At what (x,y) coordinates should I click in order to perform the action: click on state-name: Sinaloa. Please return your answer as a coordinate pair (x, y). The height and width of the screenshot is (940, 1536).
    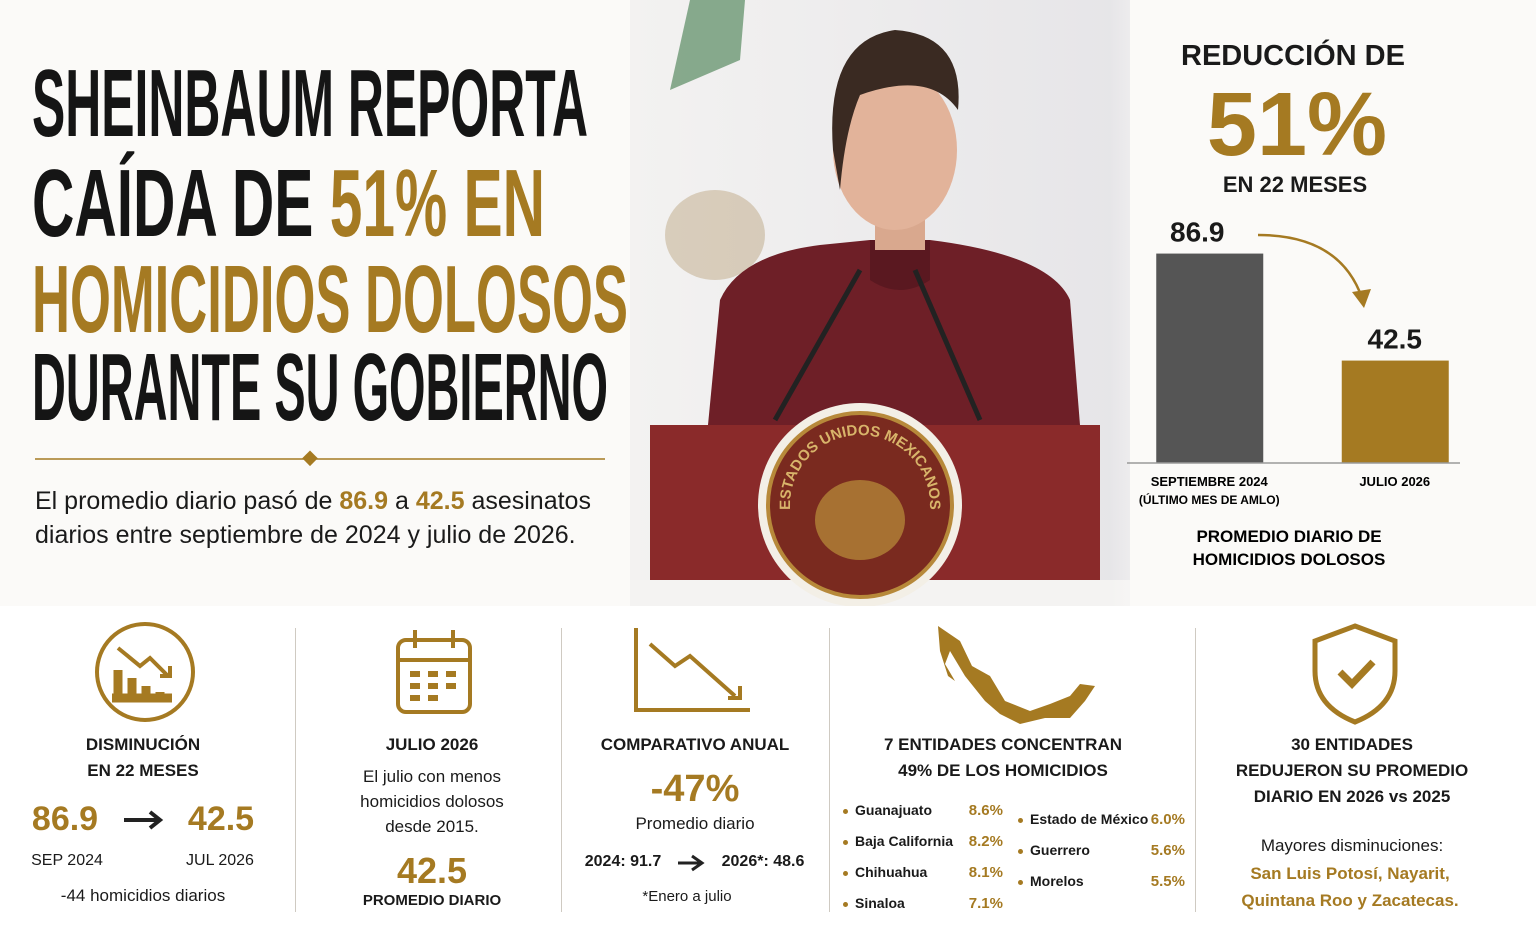
    Looking at the image, I should click on (880, 903).